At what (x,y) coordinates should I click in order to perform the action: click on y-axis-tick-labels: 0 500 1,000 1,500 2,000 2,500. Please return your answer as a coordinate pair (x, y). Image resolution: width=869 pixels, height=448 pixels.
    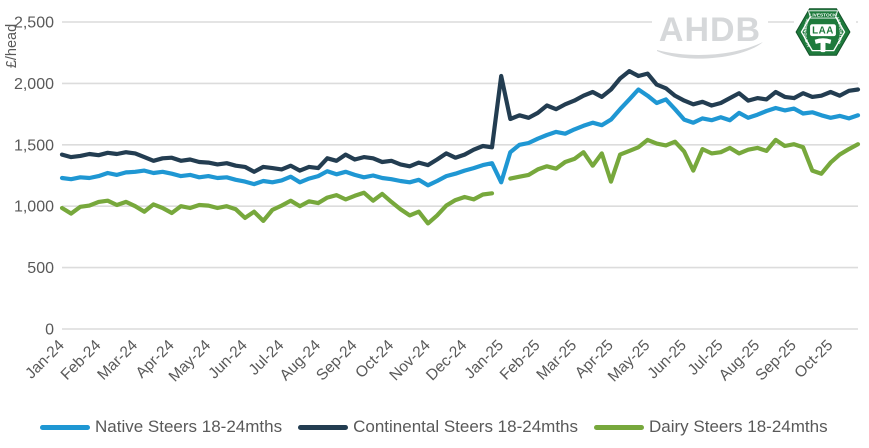
    Looking at the image, I should click on (34, 177).